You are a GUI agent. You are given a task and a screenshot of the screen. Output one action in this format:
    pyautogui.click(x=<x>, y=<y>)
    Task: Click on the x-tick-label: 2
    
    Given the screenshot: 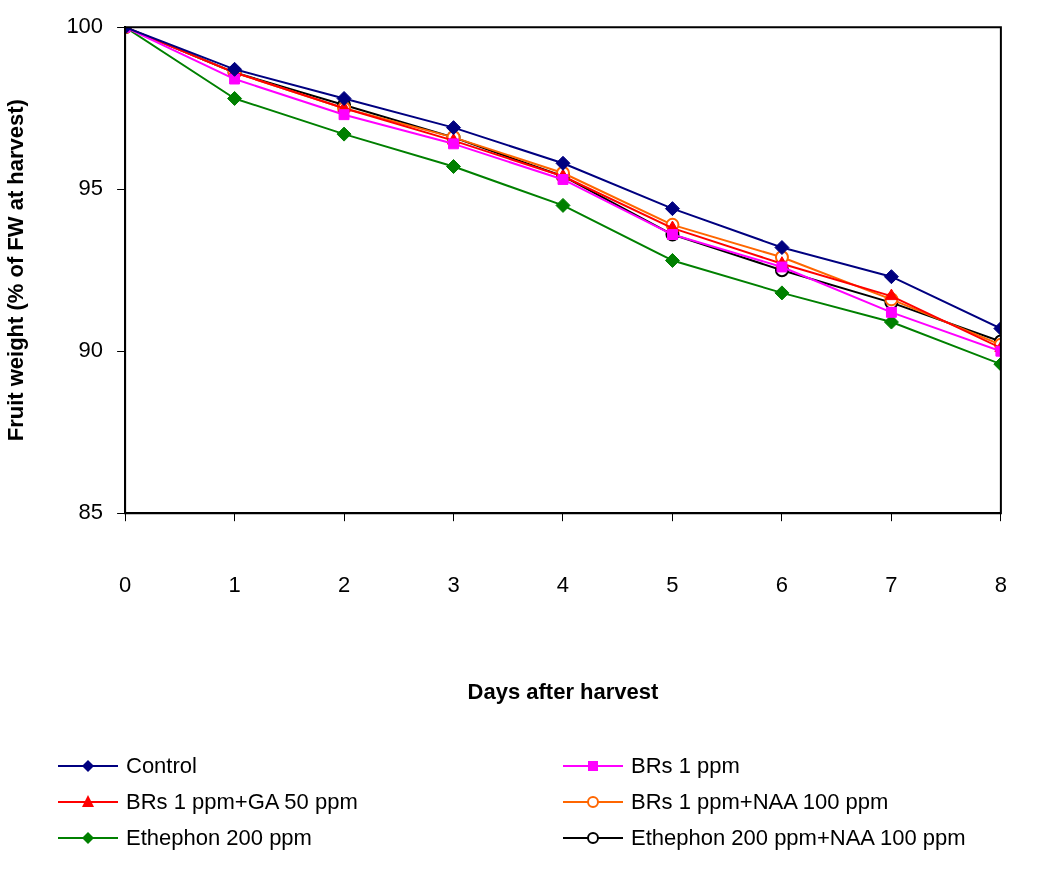 What is the action you would take?
    pyautogui.click(x=344, y=585)
    